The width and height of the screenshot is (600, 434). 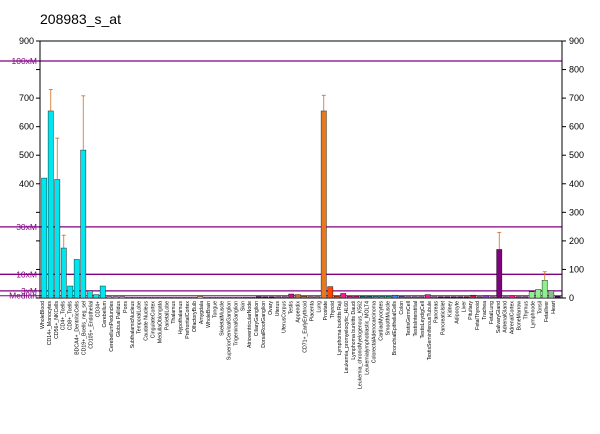 What do you see at coordinates (26, 155) in the screenshot?
I see `left-axis-tick-label: 500` at bounding box center [26, 155].